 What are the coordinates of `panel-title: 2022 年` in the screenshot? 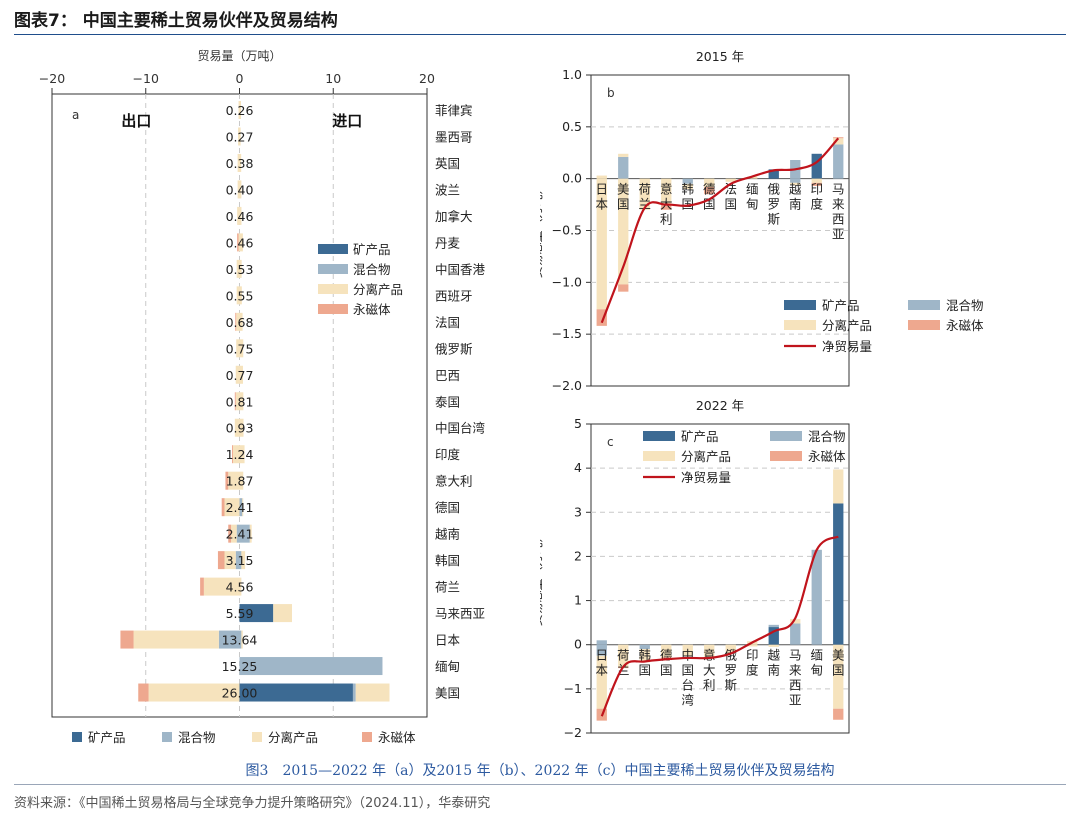 It's located at (720, 405).